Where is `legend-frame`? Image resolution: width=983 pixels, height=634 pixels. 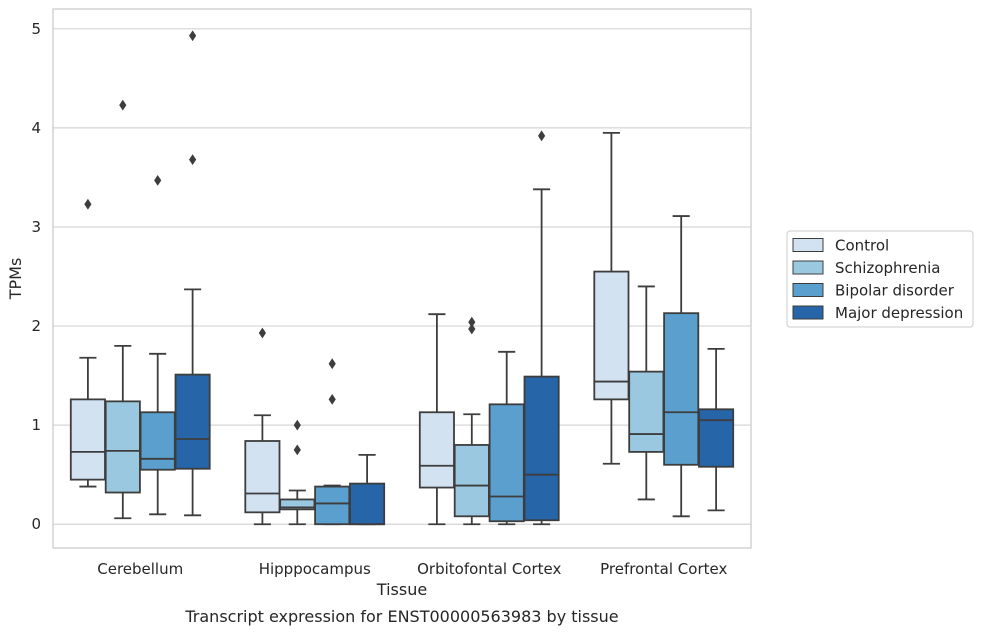 legend-frame is located at coordinates (880, 279).